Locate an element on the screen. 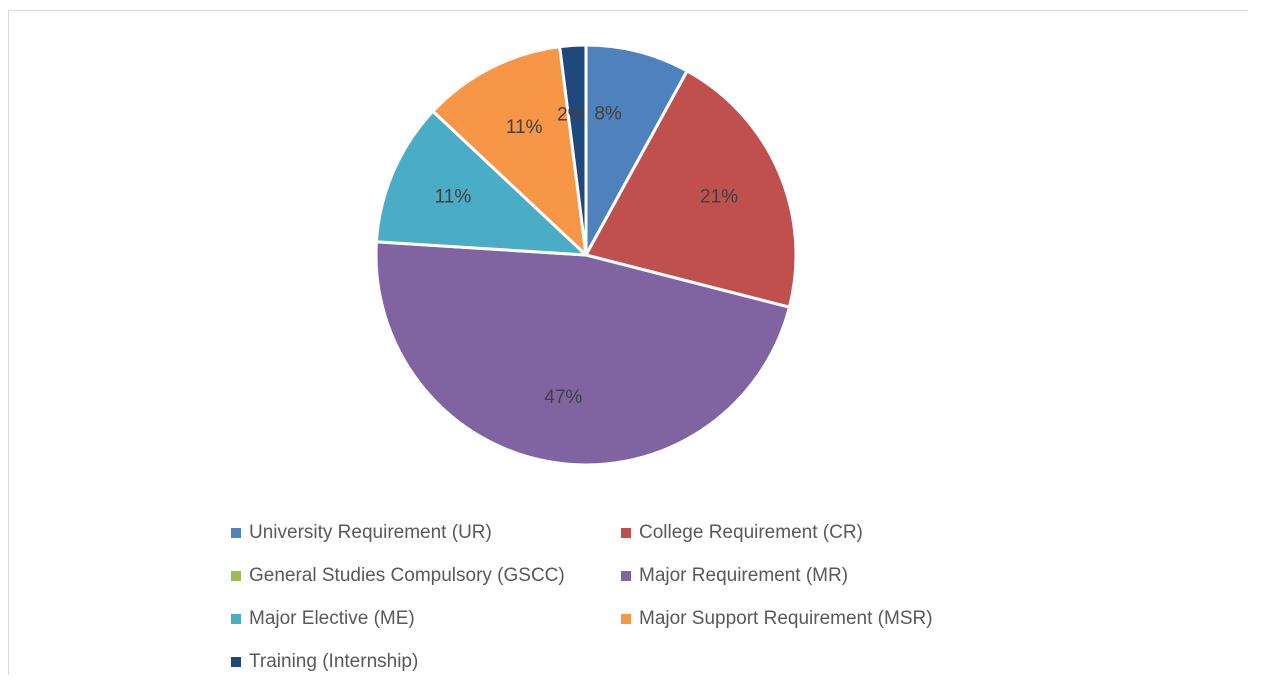 The image size is (1265, 683). legend-label: General Studies Compulsory (GSCC) is located at coordinates (407, 575).